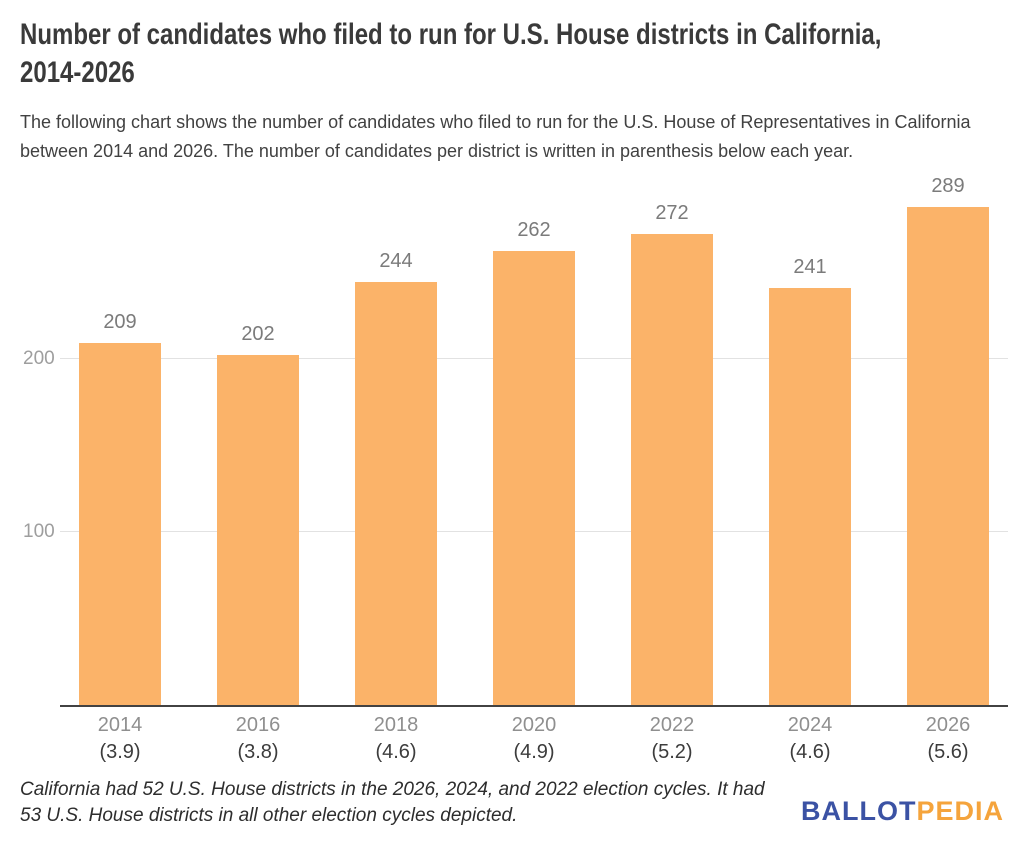 Image resolution: width=1024 pixels, height=864 pixels. I want to click on bar-value-label: 262, so click(534, 230).